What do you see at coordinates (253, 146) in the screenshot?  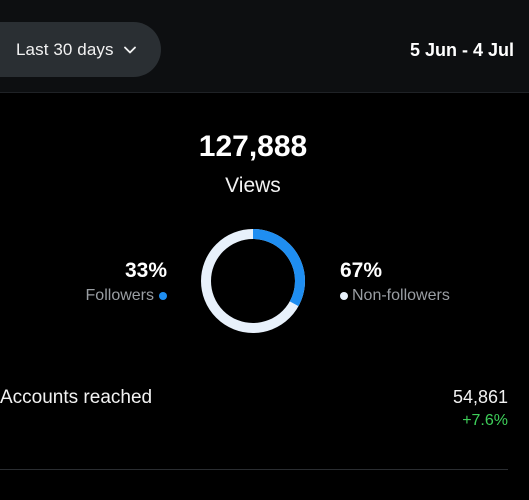 I see `views-total: 127,888` at bounding box center [253, 146].